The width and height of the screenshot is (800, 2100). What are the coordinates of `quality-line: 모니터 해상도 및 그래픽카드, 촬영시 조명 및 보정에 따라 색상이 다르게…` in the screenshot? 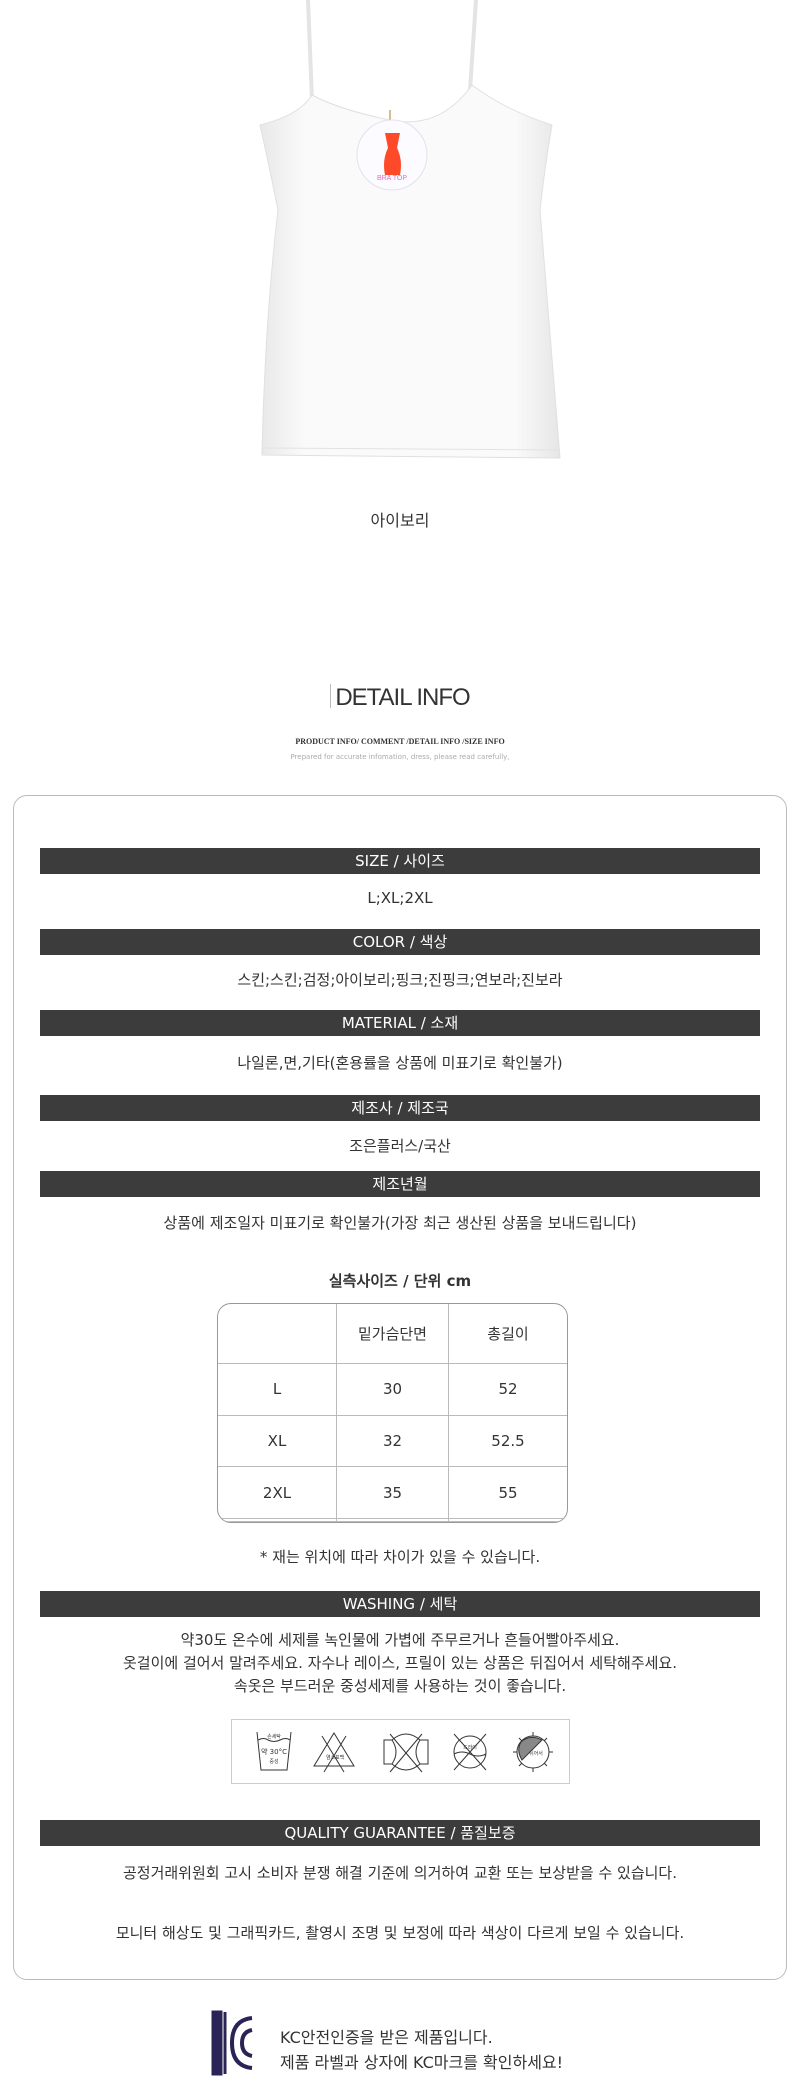 It's located at (400, 1933).